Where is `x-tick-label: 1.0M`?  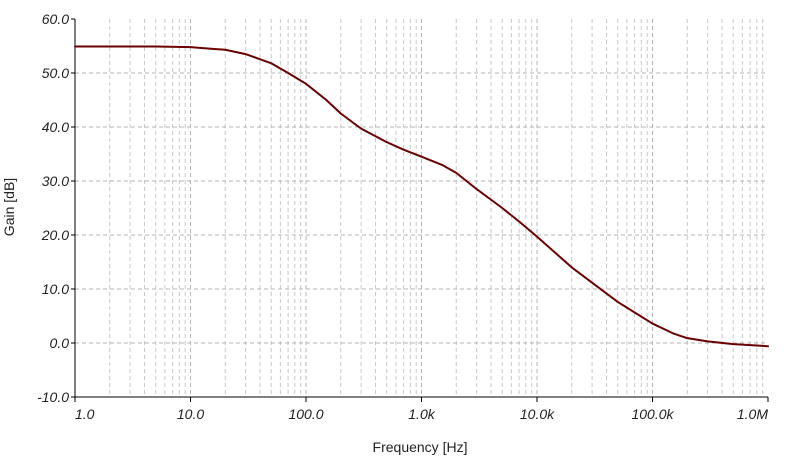
x-tick-label: 1.0M is located at coordinates (752, 414).